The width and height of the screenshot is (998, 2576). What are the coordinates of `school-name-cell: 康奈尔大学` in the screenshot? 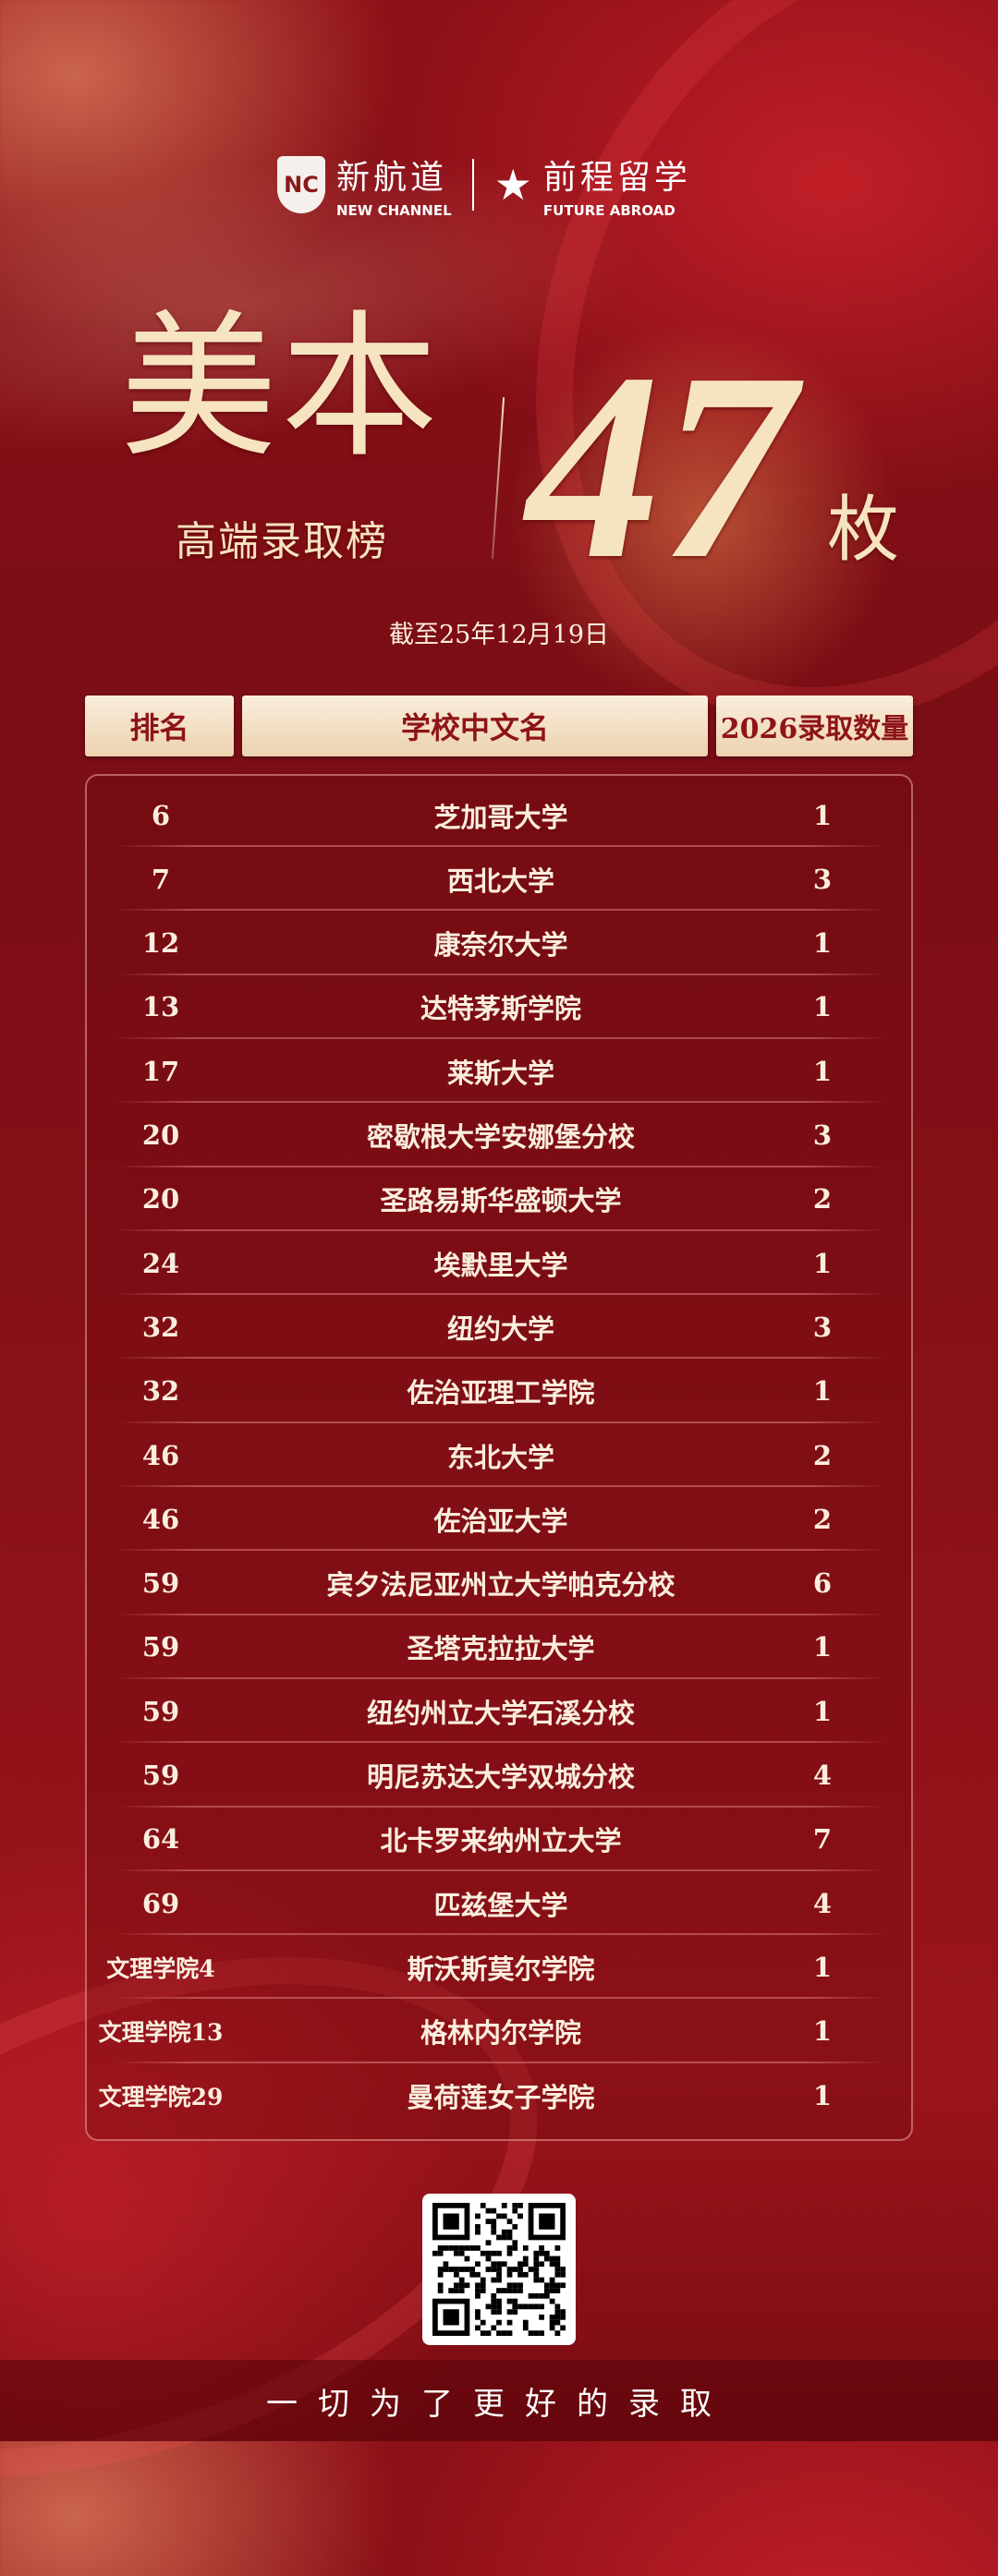 It's located at (500, 945).